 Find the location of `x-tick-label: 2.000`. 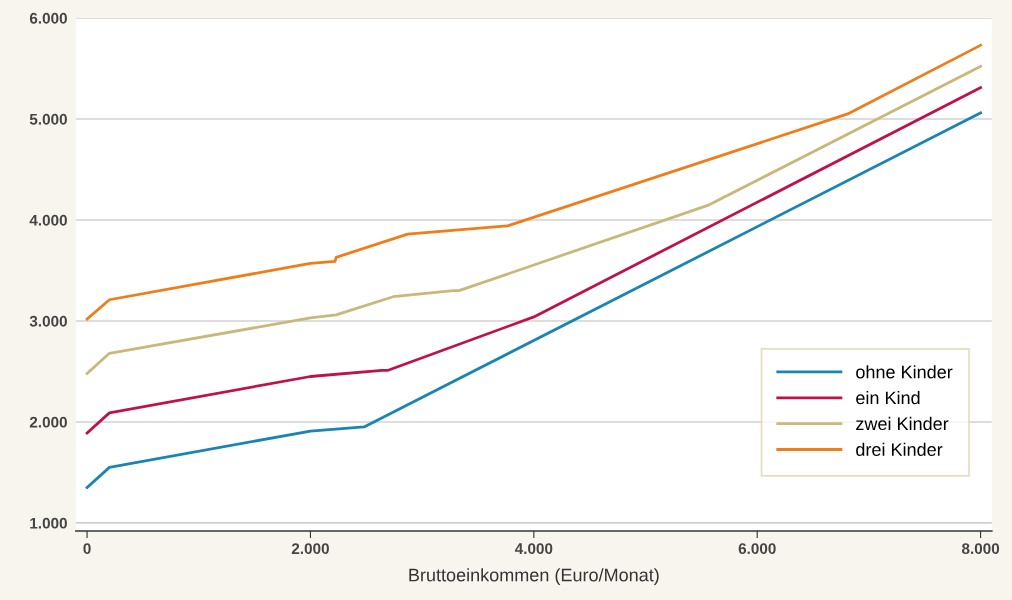

x-tick-label: 2.000 is located at coordinates (310, 549).